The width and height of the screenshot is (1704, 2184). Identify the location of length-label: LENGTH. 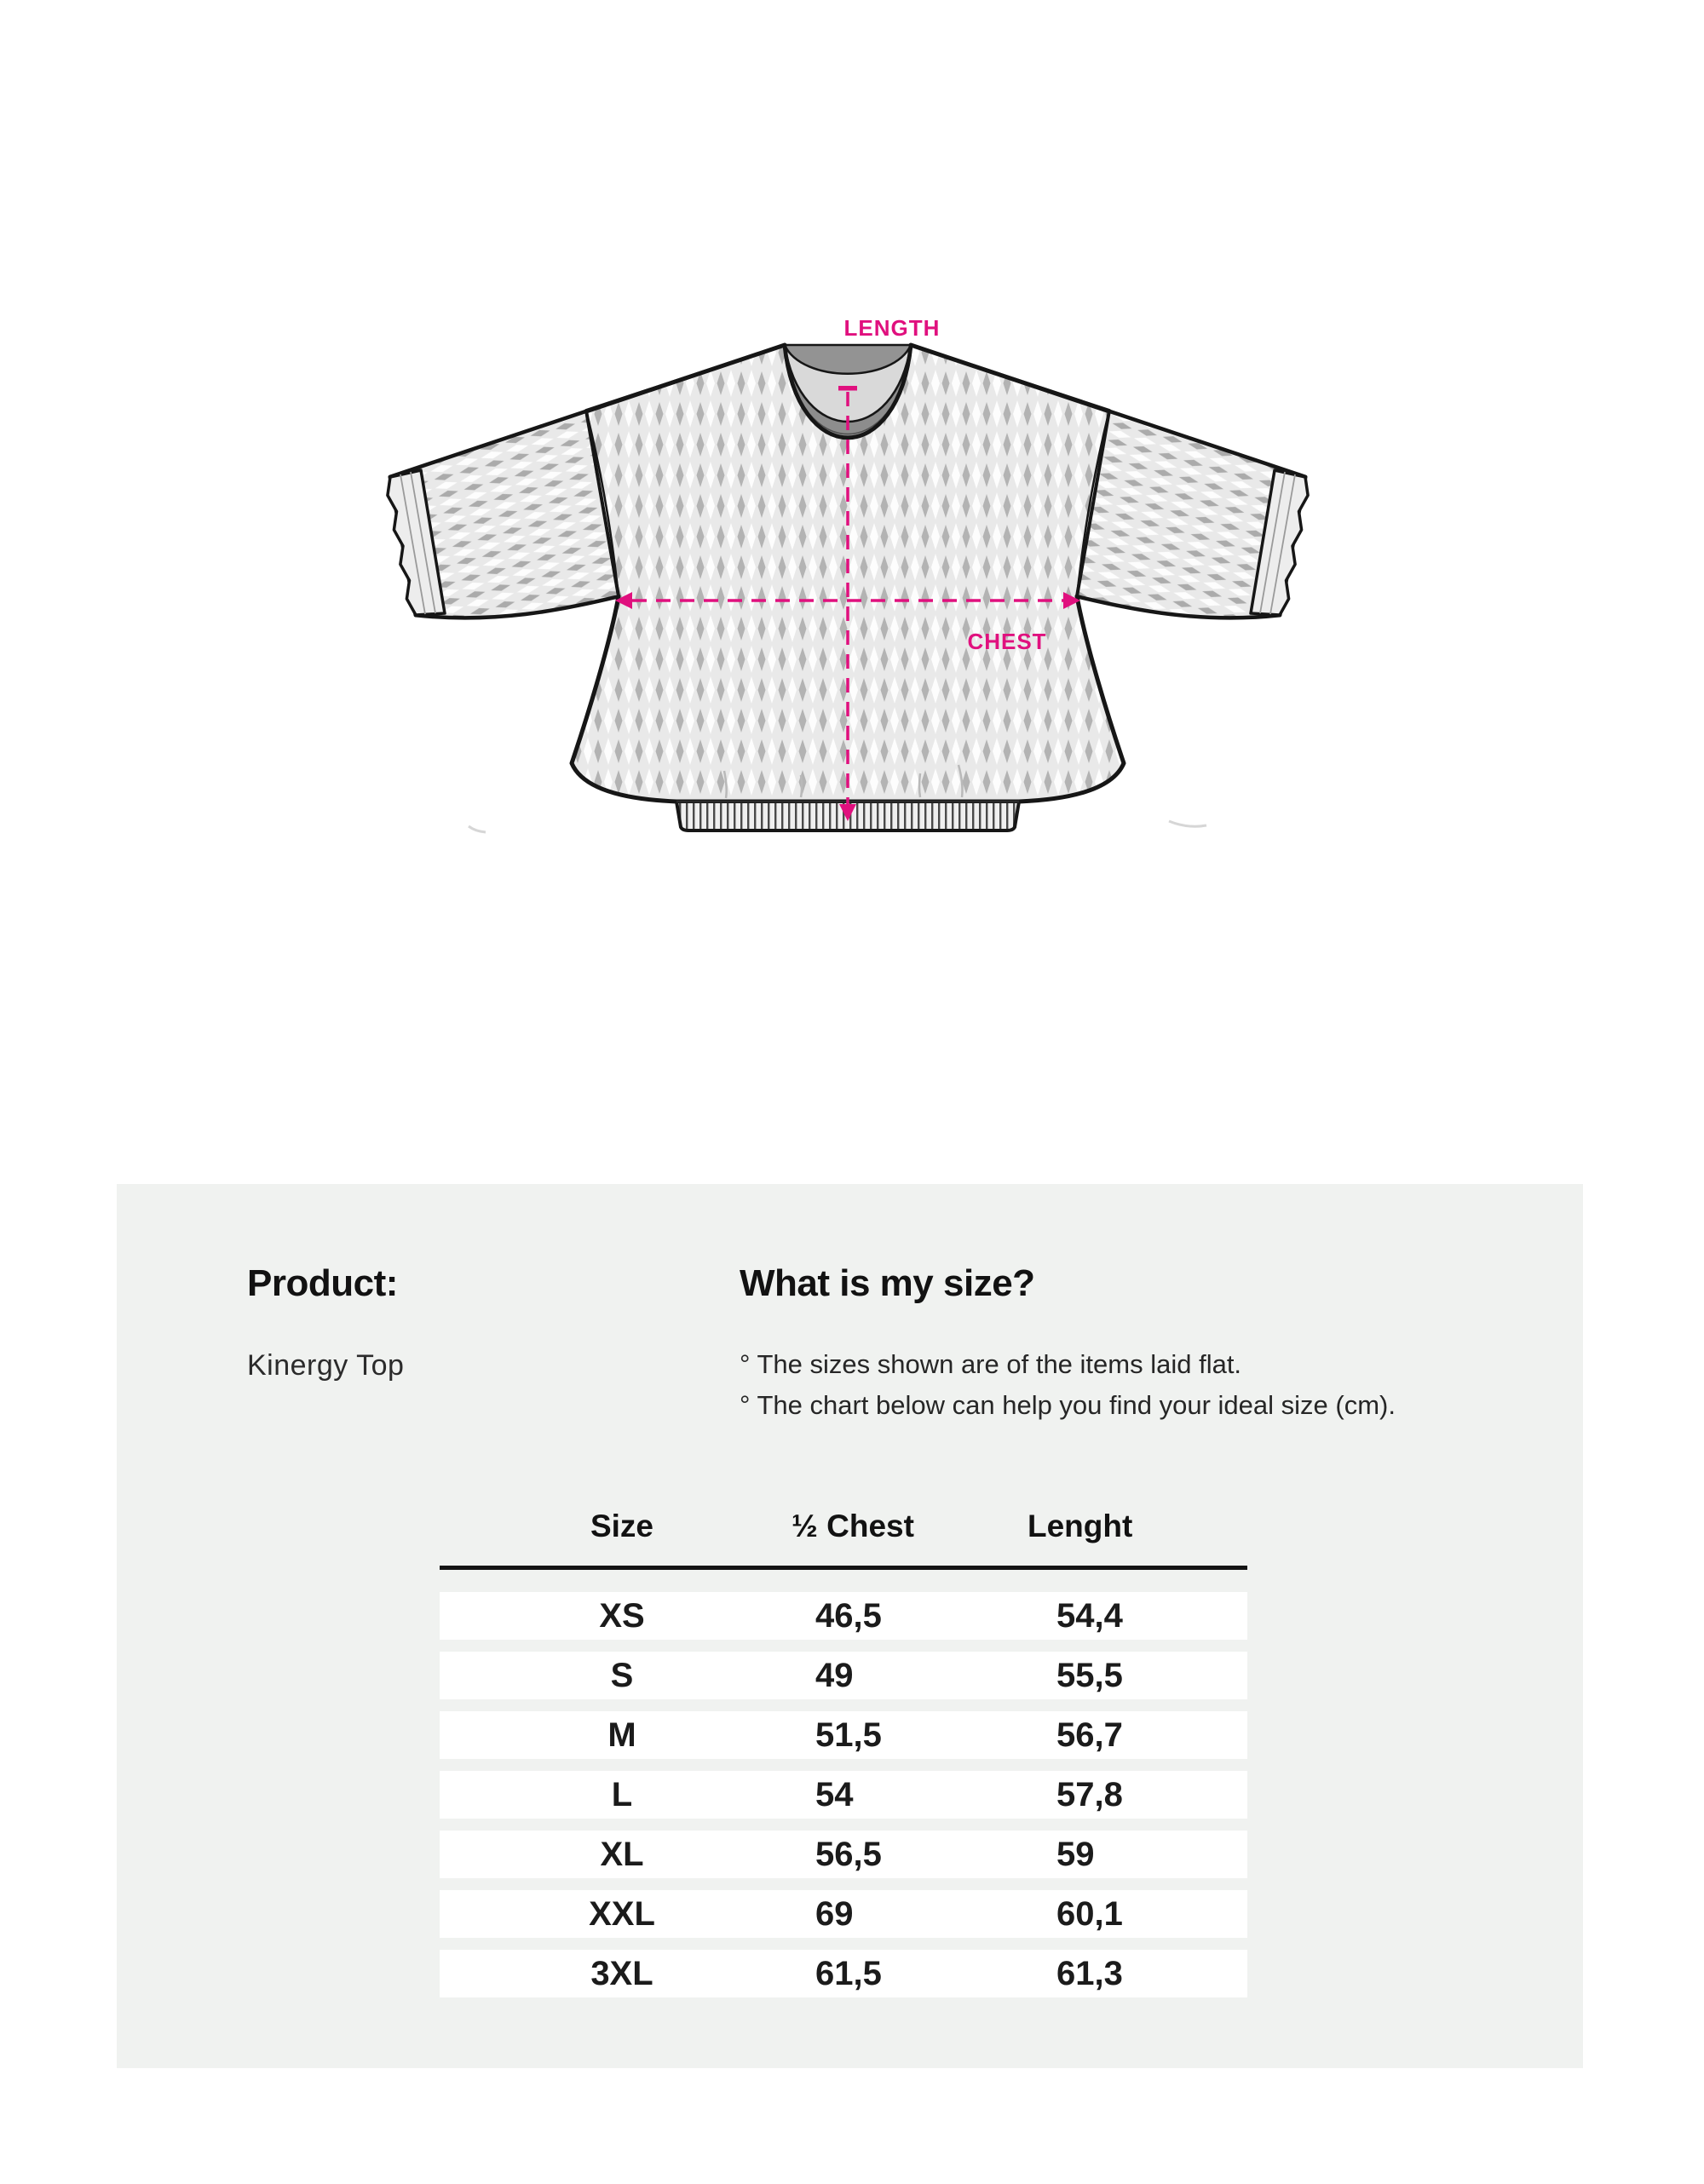
(893, 328).